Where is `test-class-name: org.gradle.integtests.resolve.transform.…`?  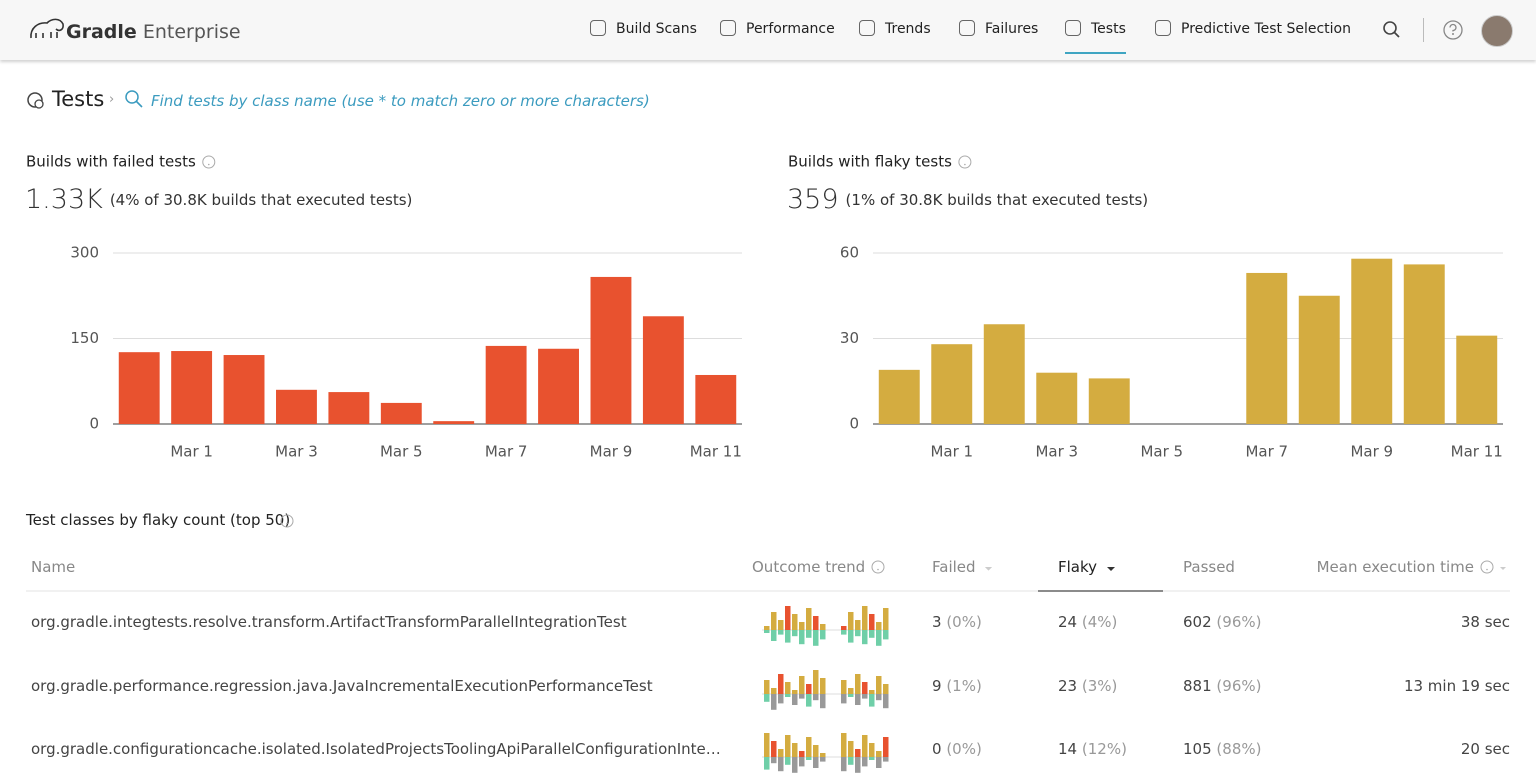
test-class-name: org.gradle.integtests.resolve.transform.… is located at coordinates (329, 622).